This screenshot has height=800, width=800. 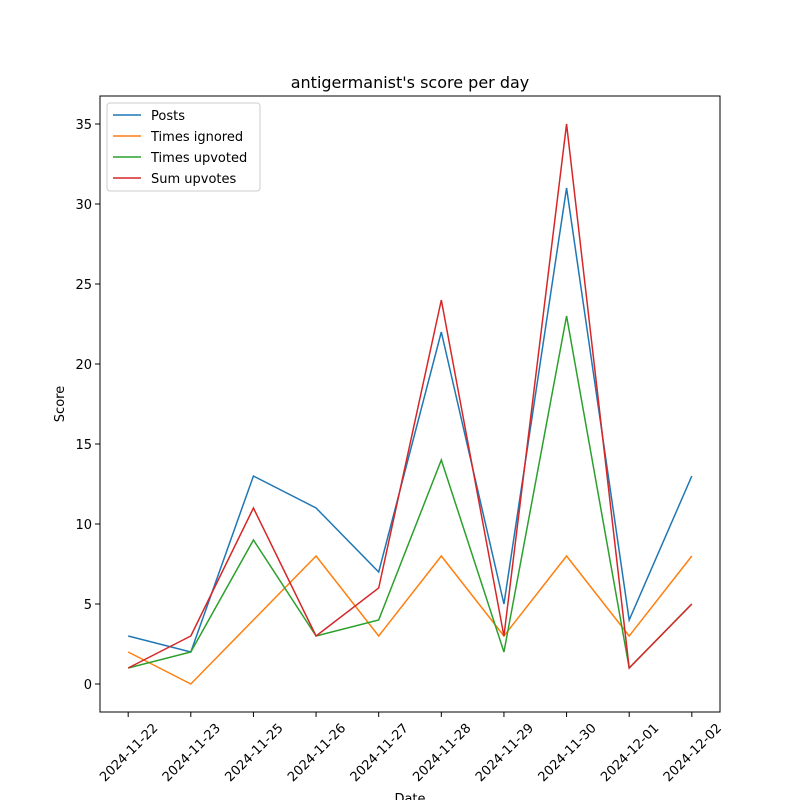 What do you see at coordinates (83, 365) in the screenshot?
I see `y-tick-label: 20` at bounding box center [83, 365].